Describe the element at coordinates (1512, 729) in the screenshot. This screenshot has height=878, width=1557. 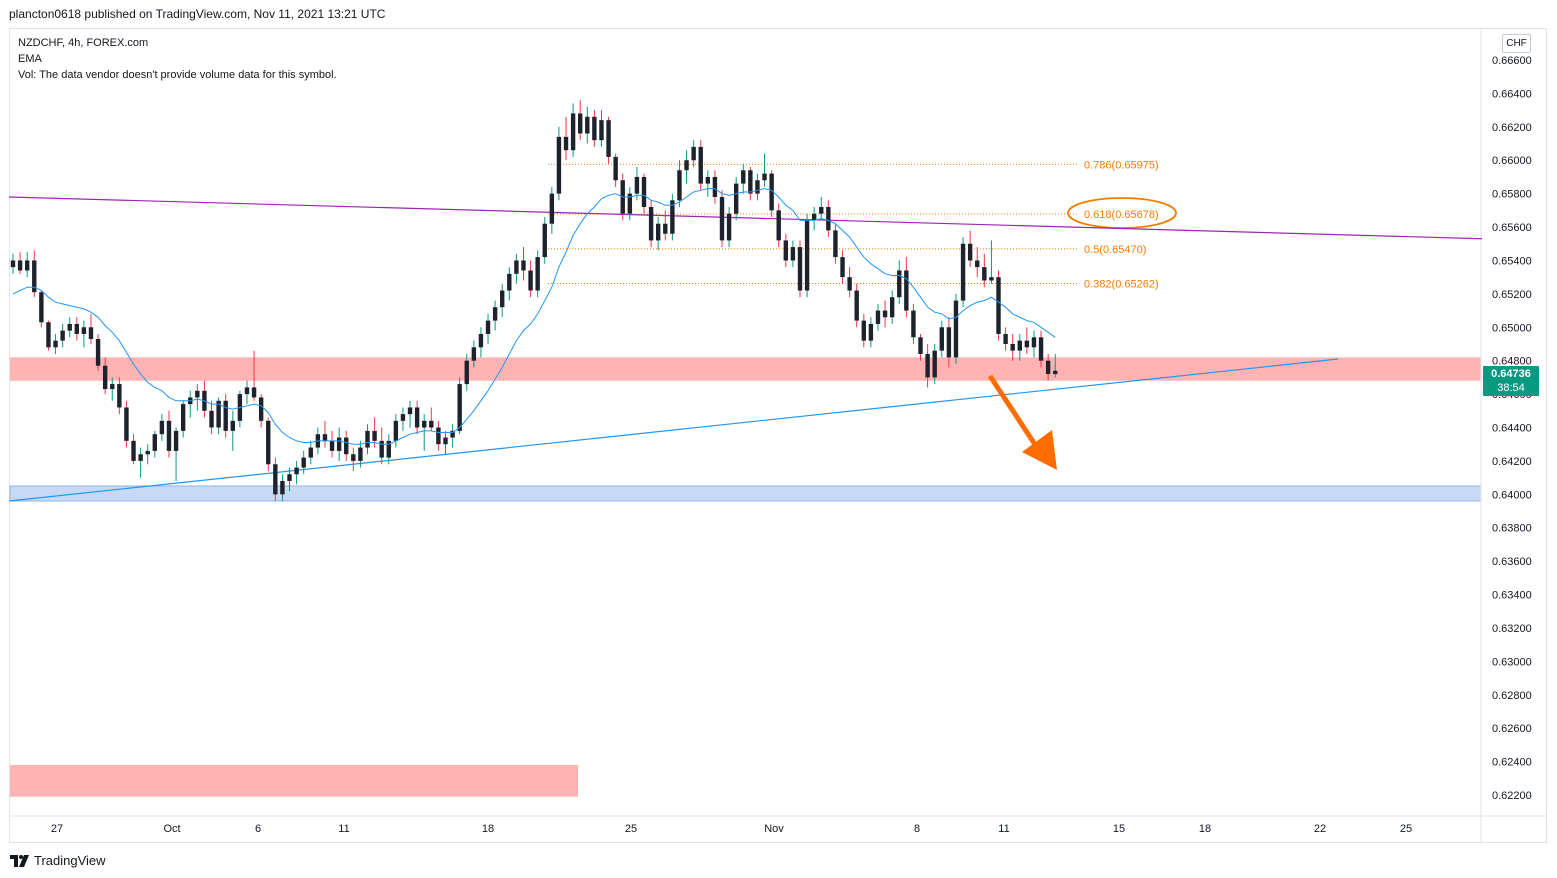
I see `price-tick-label: 0.62600` at that location.